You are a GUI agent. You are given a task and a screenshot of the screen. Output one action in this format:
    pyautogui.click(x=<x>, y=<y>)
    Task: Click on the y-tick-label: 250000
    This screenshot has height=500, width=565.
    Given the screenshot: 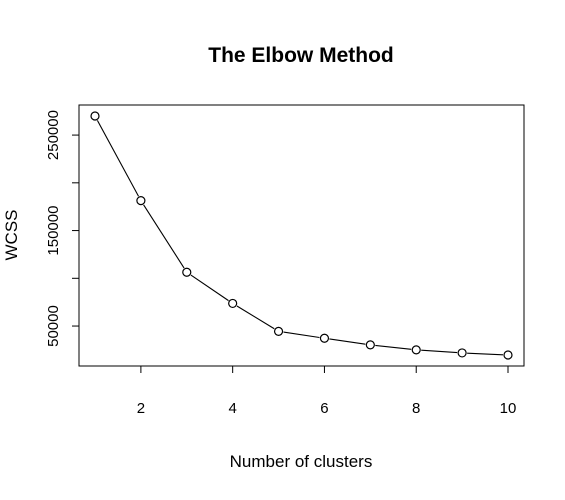 What is the action you would take?
    pyautogui.click(x=53, y=135)
    